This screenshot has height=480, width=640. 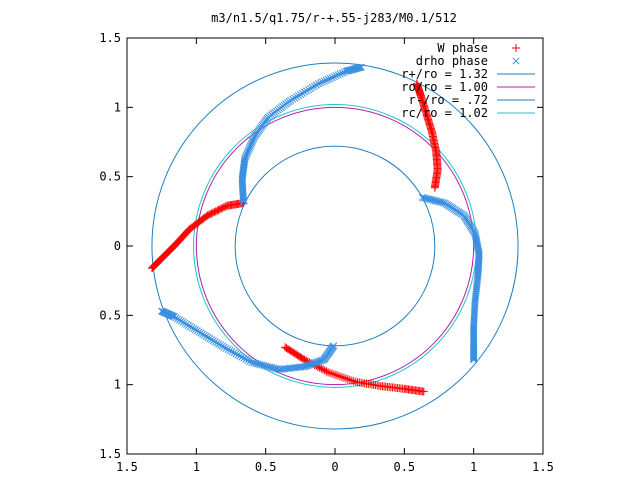 I want to click on series-1-point-1-59-b, so click(x=479, y=259).